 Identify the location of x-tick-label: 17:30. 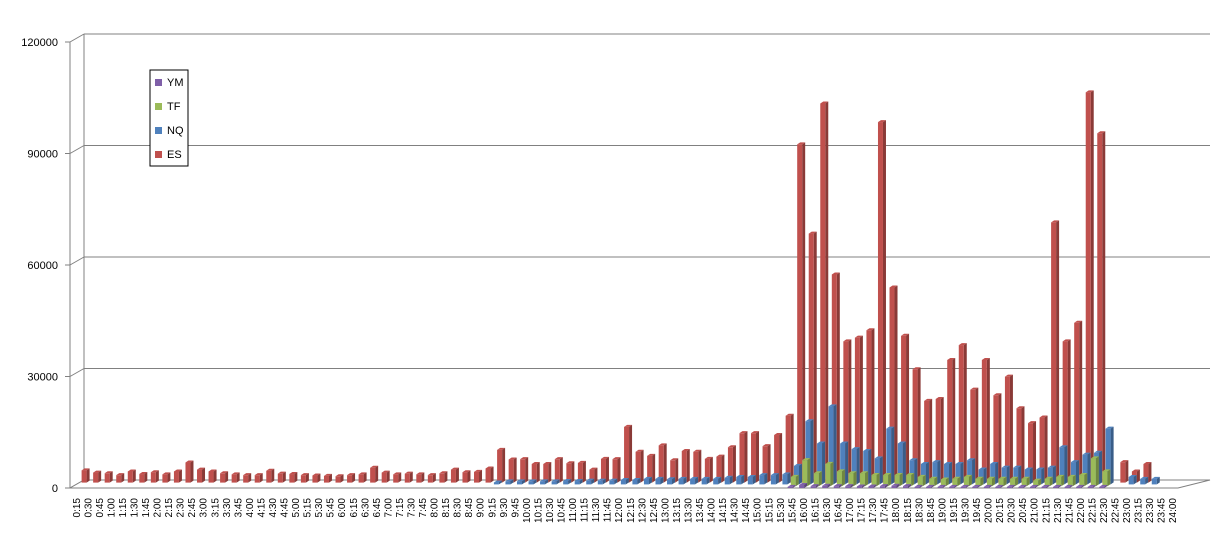
(873, 510).